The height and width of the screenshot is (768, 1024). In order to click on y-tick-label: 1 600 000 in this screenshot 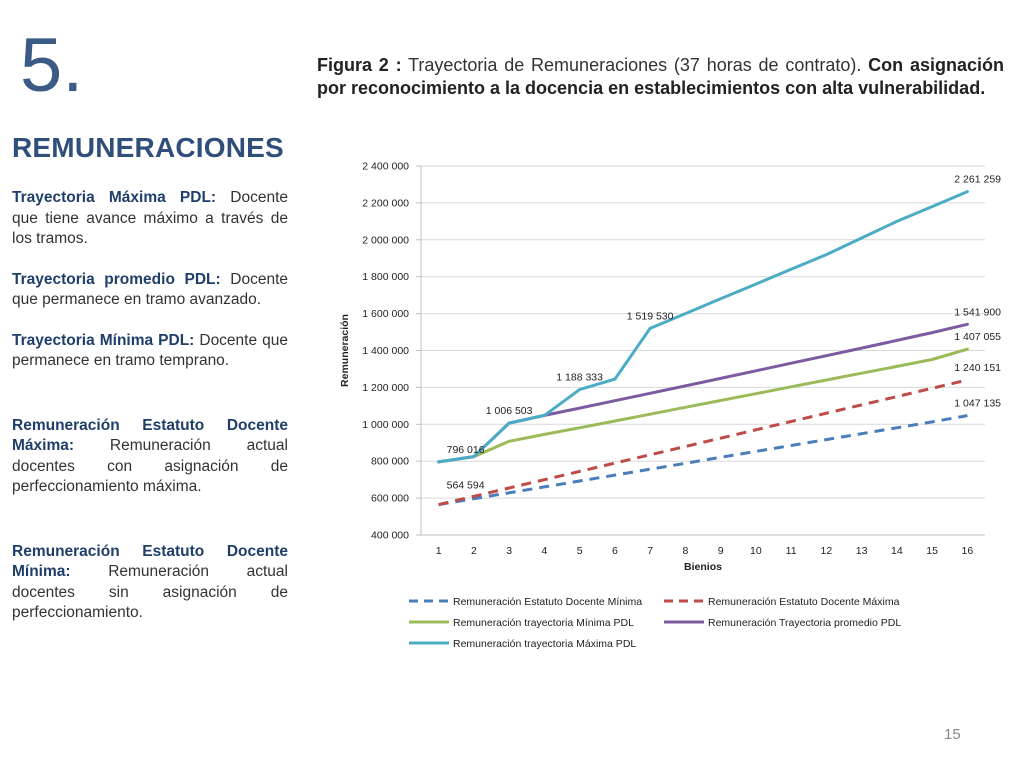, I will do `click(385, 314)`.